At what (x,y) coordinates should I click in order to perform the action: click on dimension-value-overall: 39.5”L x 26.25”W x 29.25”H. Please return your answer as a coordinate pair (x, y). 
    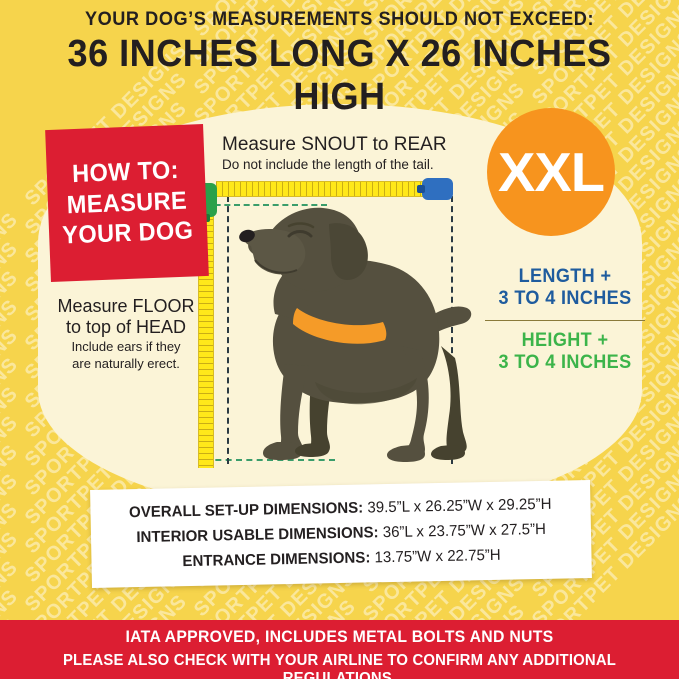
    Looking at the image, I should click on (459, 506).